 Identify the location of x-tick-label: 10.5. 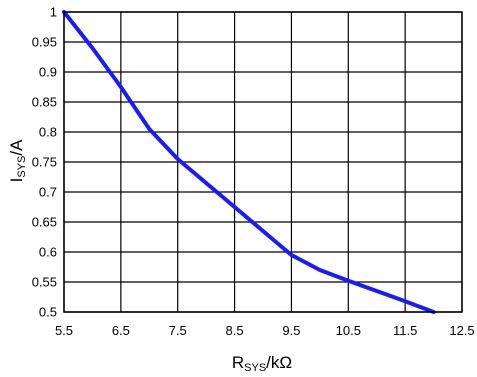
(348, 330).